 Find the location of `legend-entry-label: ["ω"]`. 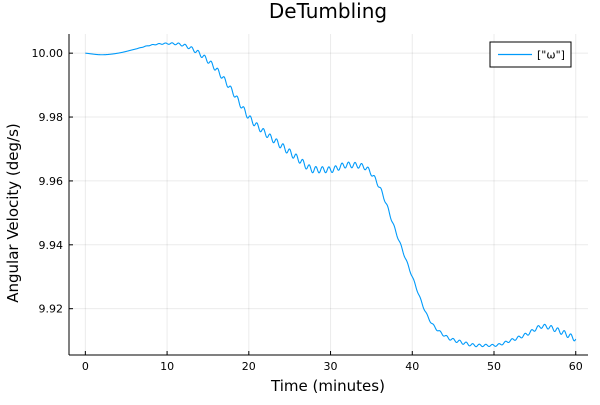

legend-entry-label: ["ω"] is located at coordinates (551, 55).